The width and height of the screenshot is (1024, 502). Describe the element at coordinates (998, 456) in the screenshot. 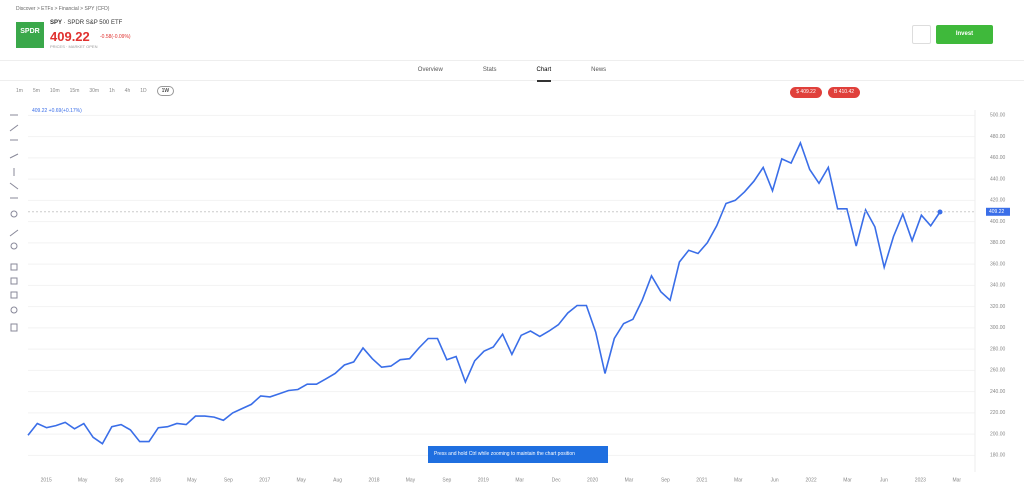

I see `y-tick-label: 180.00` at that location.